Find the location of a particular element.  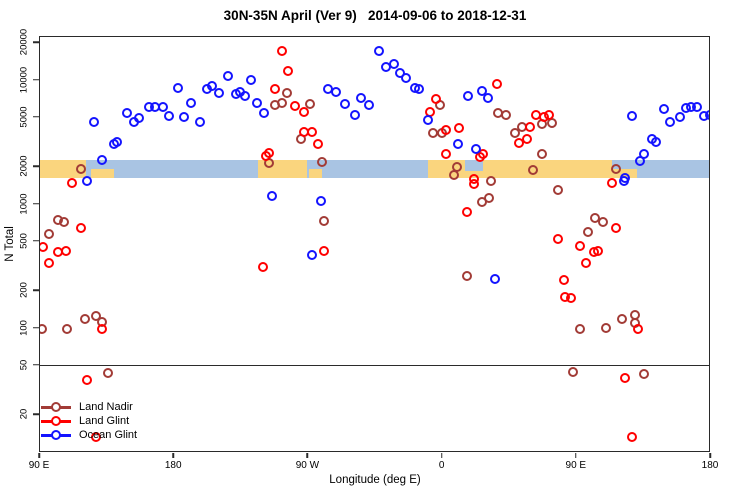

y-tick-label: 200 is located at coordinates (24, 290).